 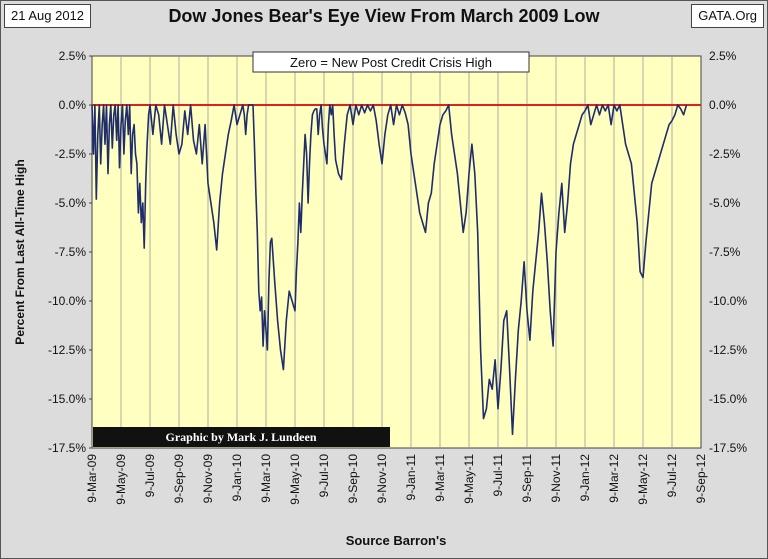 What do you see at coordinates (728, 350) in the screenshot?
I see `y-tick-label-right: -12.5%` at bounding box center [728, 350].